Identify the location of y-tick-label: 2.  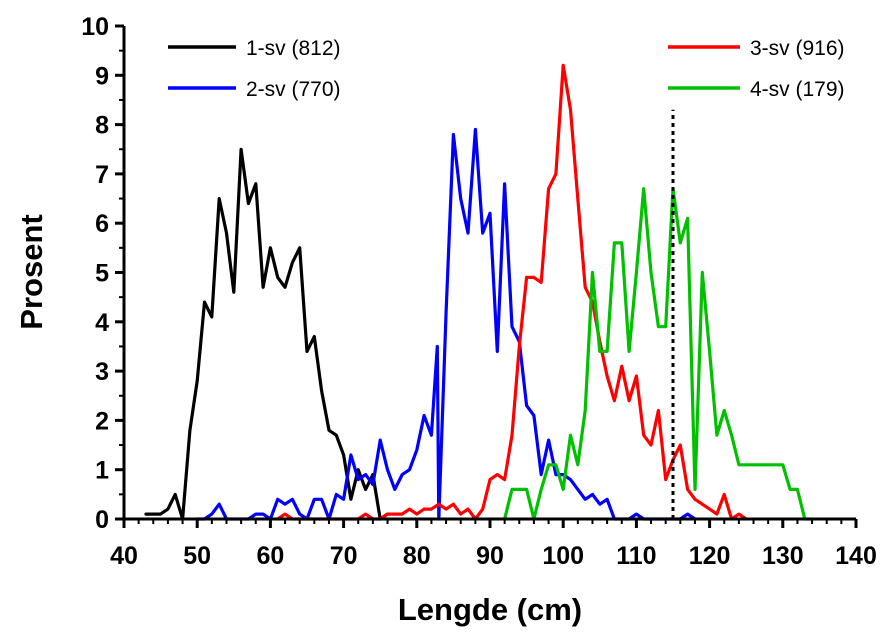
(102, 421).